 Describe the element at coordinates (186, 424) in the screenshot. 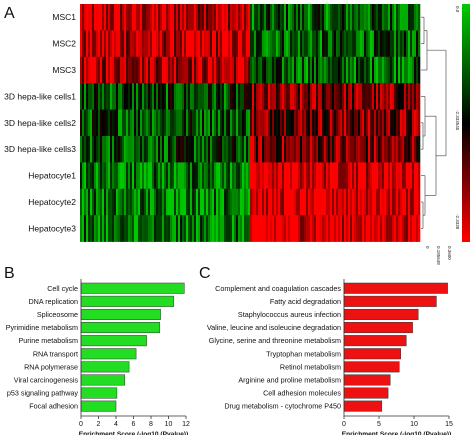

I see `x-tick-label: 12` at that location.